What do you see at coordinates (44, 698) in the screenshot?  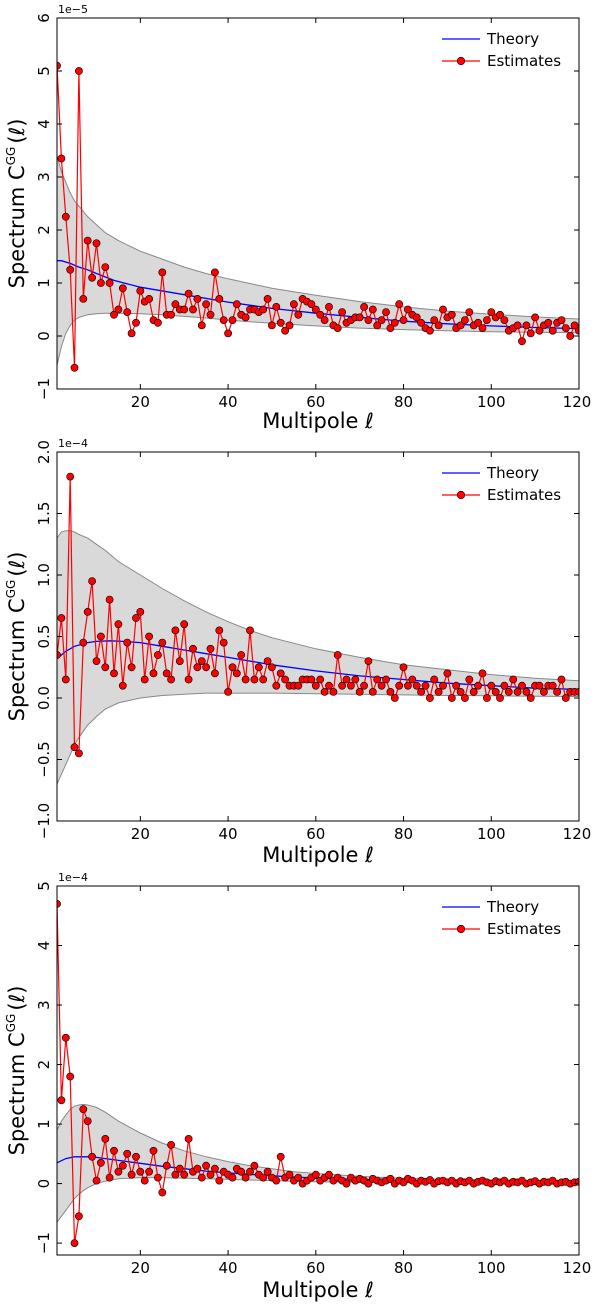 I see `y-tick-label: 0.0` at bounding box center [44, 698].